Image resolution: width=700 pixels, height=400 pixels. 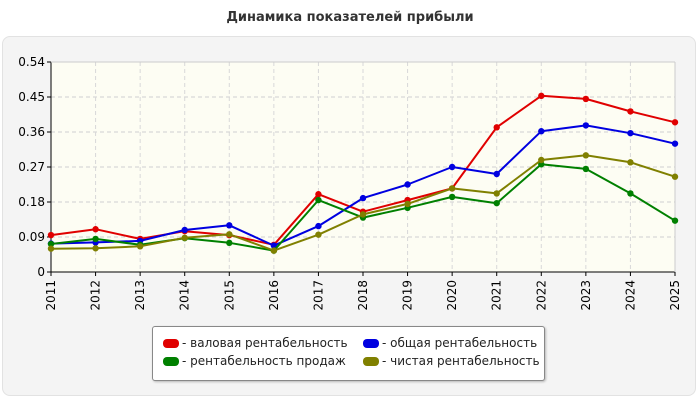 I want to click on legend-swatch-gross, so click(x=171, y=343).